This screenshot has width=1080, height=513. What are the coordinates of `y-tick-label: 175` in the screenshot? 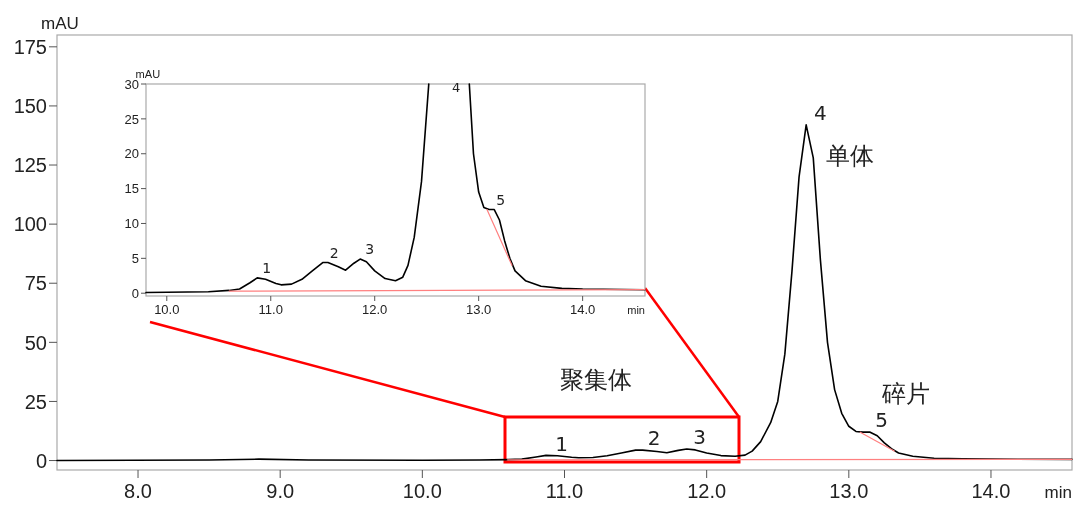 It's located at (30, 47).